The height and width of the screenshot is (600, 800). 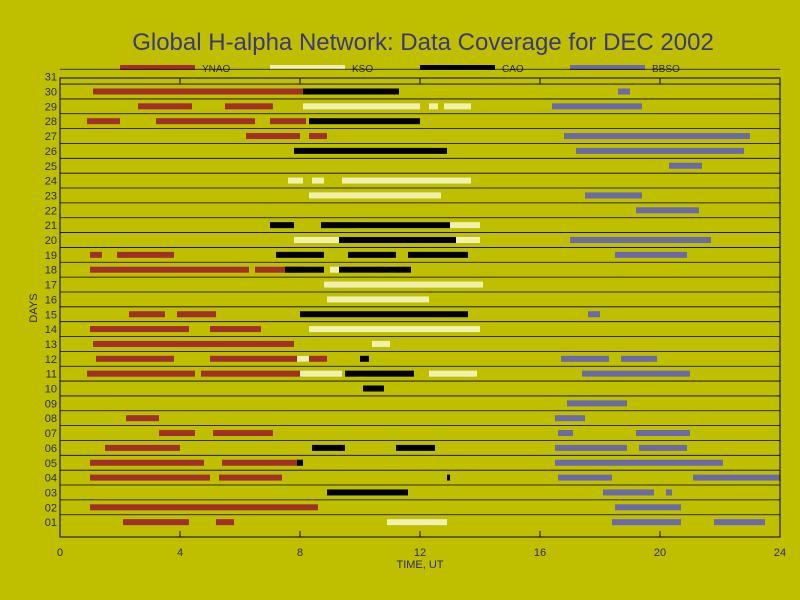 I want to click on y-tick-label: 10, so click(x=51, y=390).